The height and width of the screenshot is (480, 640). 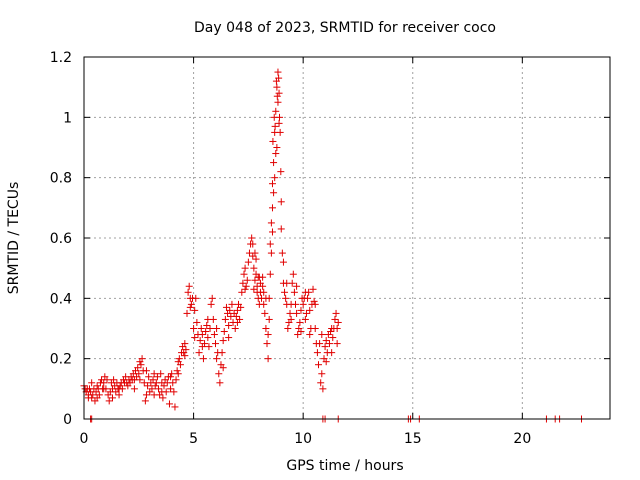 I want to click on y-tick-label: 1.2, so click(x=61, y=58).